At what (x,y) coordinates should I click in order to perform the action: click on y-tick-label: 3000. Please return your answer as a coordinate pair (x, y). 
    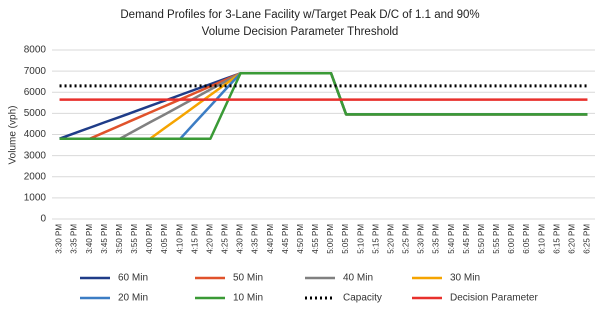
    Looking at the image, I should click on (35, 155).